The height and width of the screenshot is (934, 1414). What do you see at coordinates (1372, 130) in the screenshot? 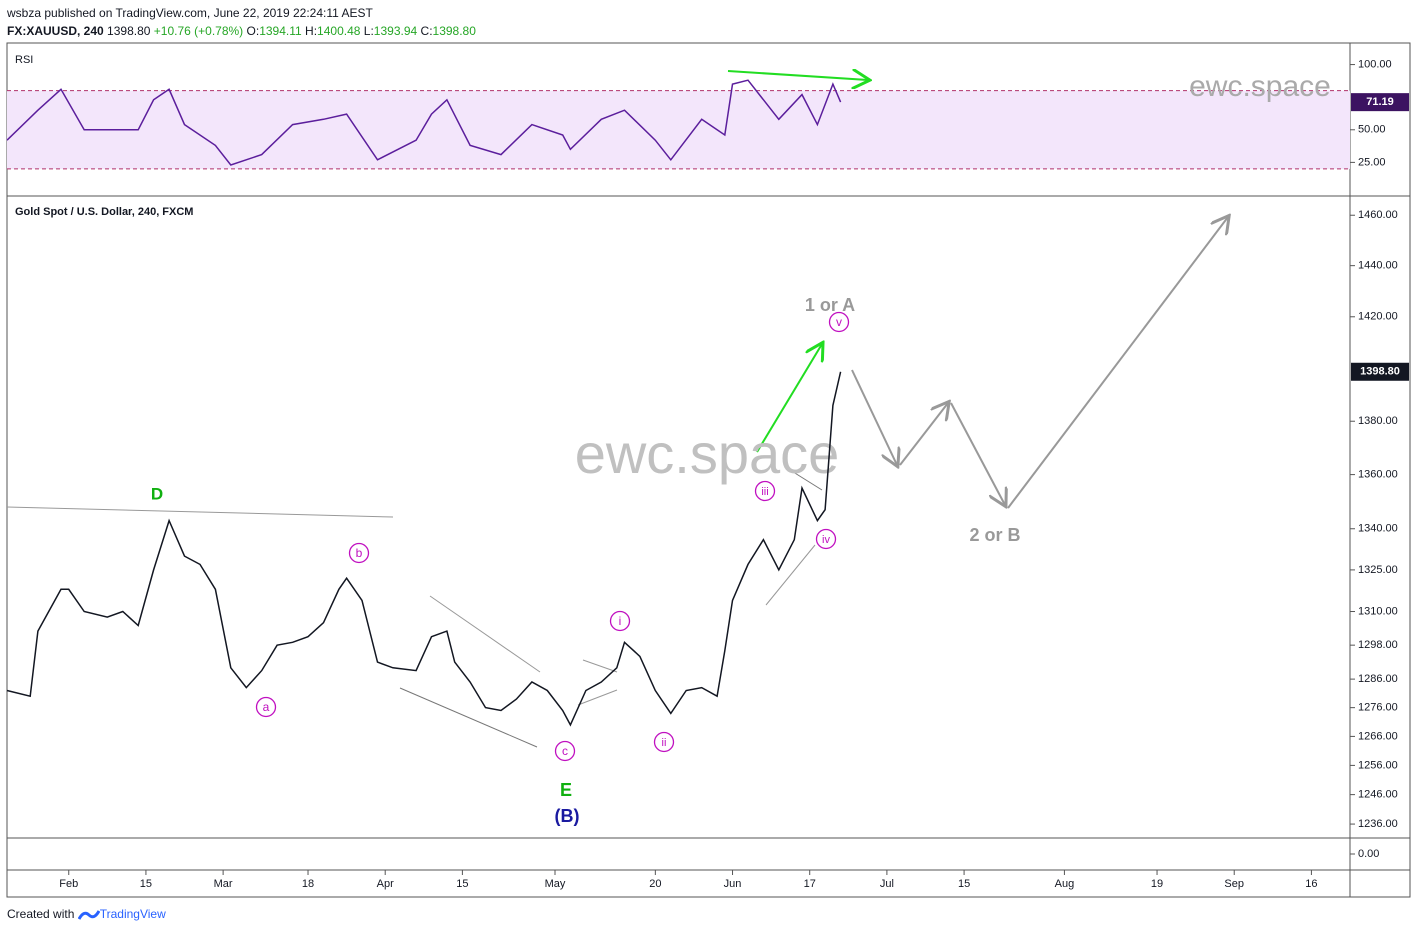
I see `y-tick-label: 50.00` at bounding box center [1372, 130].